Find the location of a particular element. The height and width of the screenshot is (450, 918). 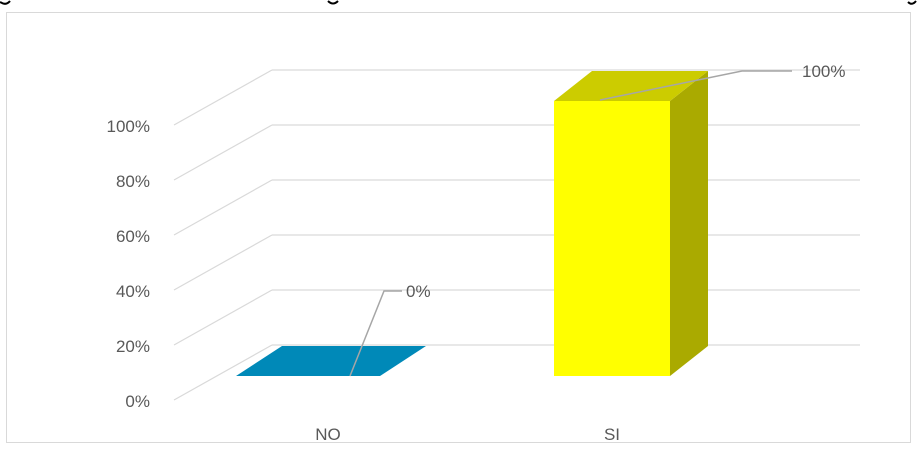

data-label: 0% is located at coordinates (390, 329).